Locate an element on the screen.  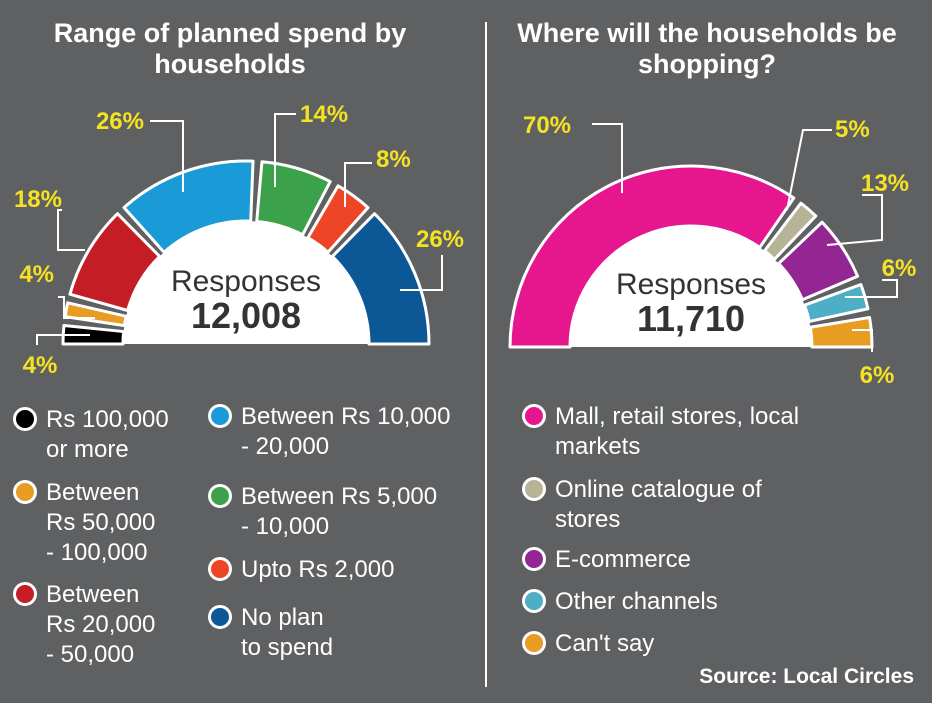
data-label: 18% is located at coordinates (38, 199).